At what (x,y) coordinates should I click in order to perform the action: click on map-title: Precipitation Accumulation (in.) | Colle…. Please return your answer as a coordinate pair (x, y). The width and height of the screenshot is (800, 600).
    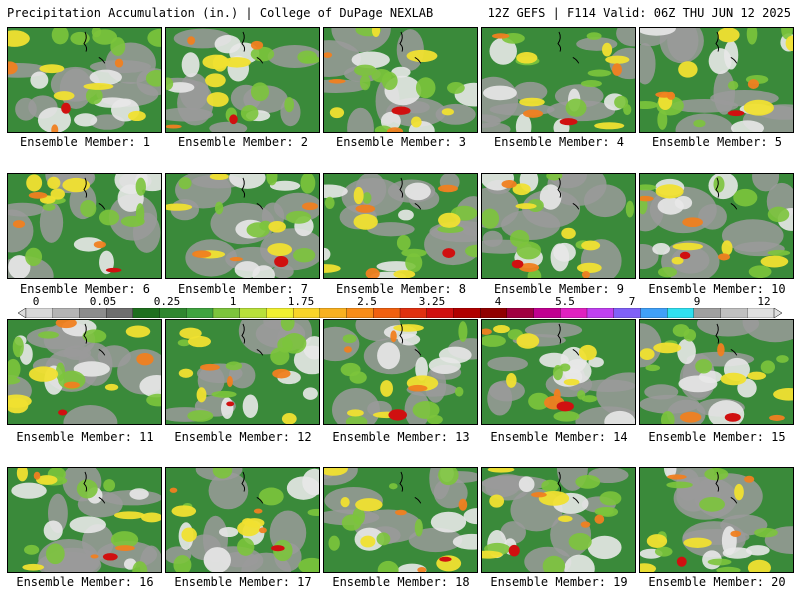
    Looking at the image, I should click on (220, 13).